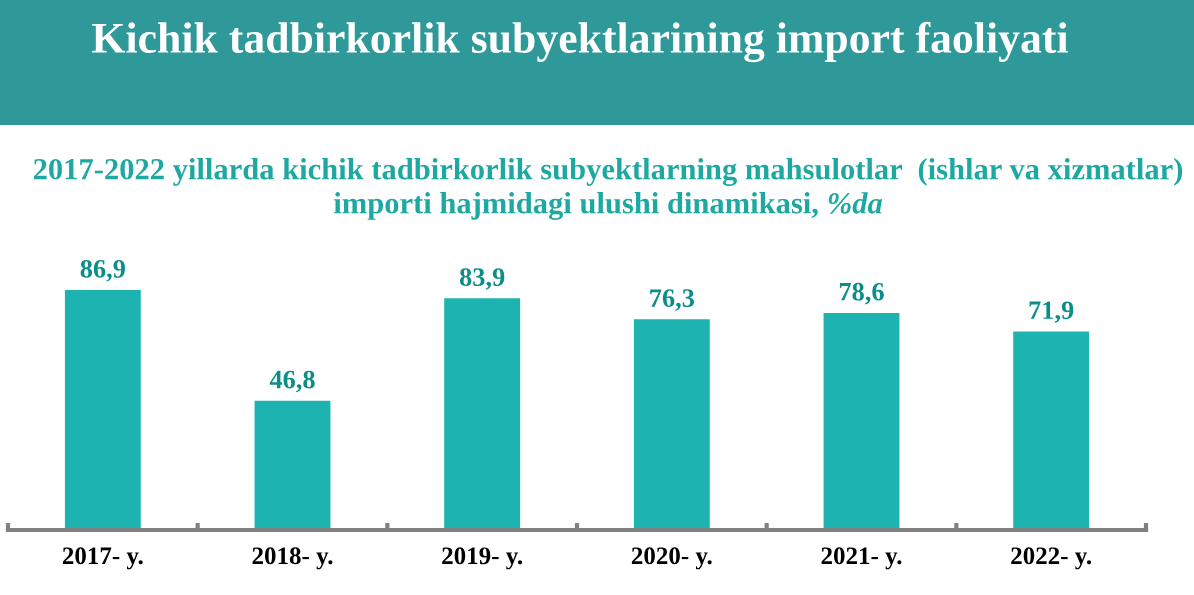 This screenshot has width=1194, height=595. What do you see at coordinates (482, 279) in the screenshot?
I see `data-label: 83,9` at bounding box center [482, 279].